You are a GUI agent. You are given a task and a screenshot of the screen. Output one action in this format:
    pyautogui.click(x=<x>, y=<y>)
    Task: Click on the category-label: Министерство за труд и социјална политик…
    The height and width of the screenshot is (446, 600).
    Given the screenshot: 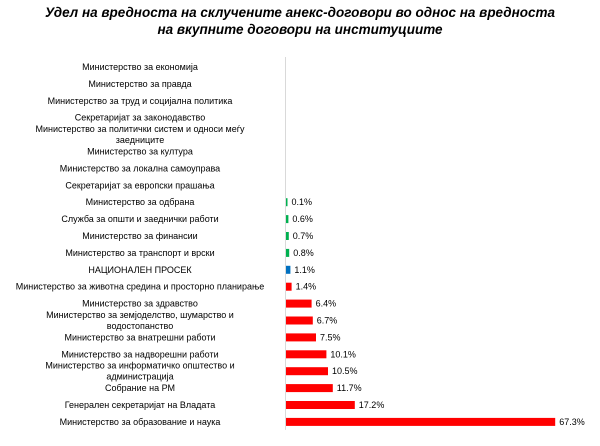 What is the action you would take?
    pyautogui.click(x=140, y=101)
    